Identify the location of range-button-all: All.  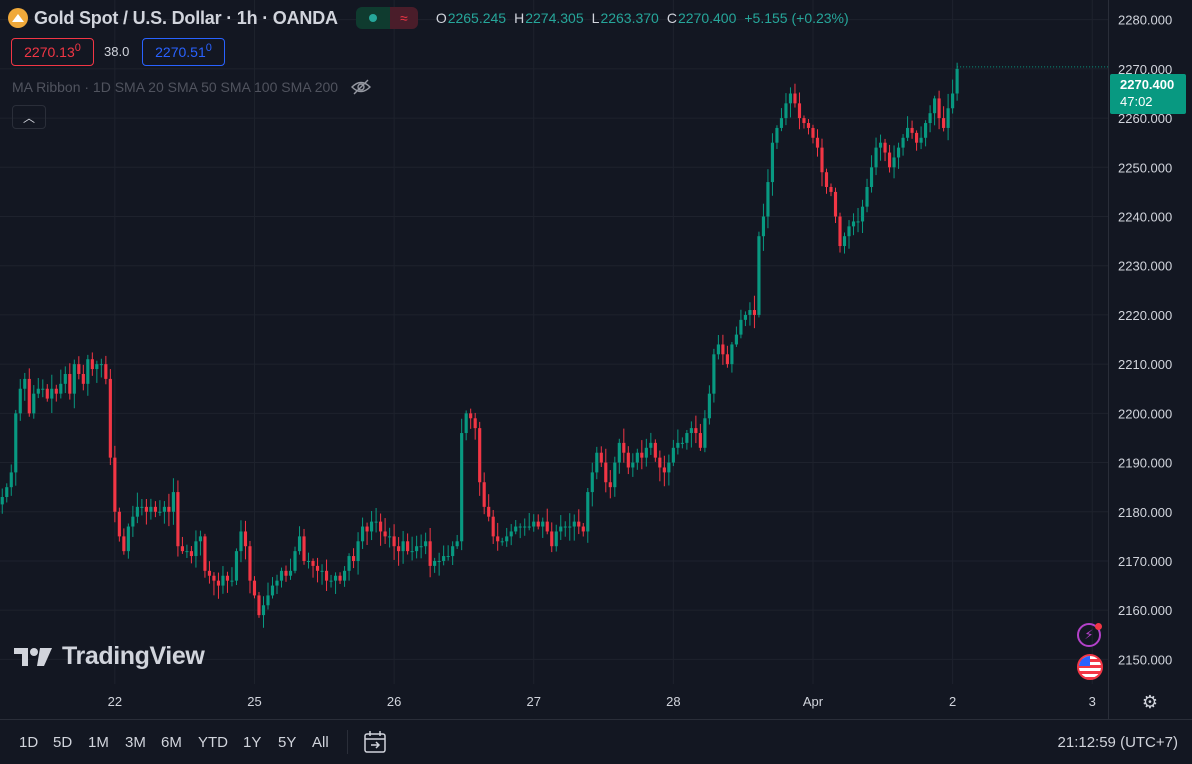
(320, 742).